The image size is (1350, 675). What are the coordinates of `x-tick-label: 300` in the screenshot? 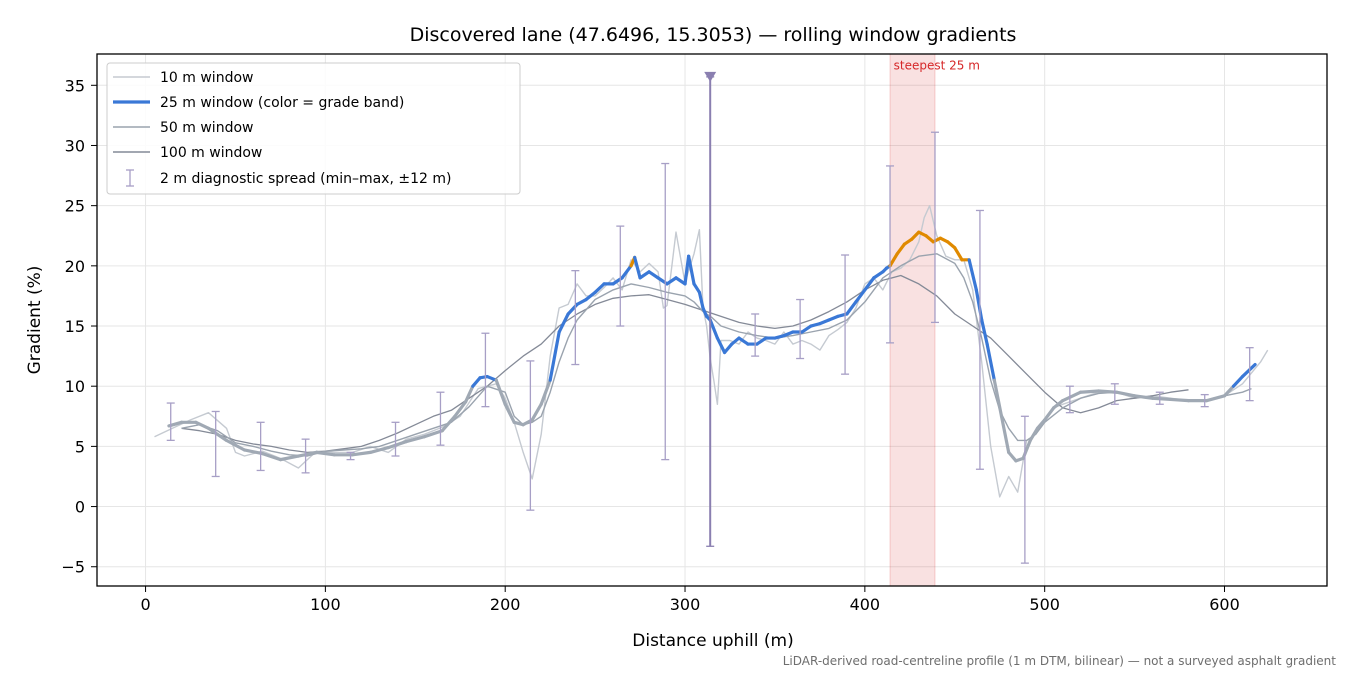 It's located at (685, 604).